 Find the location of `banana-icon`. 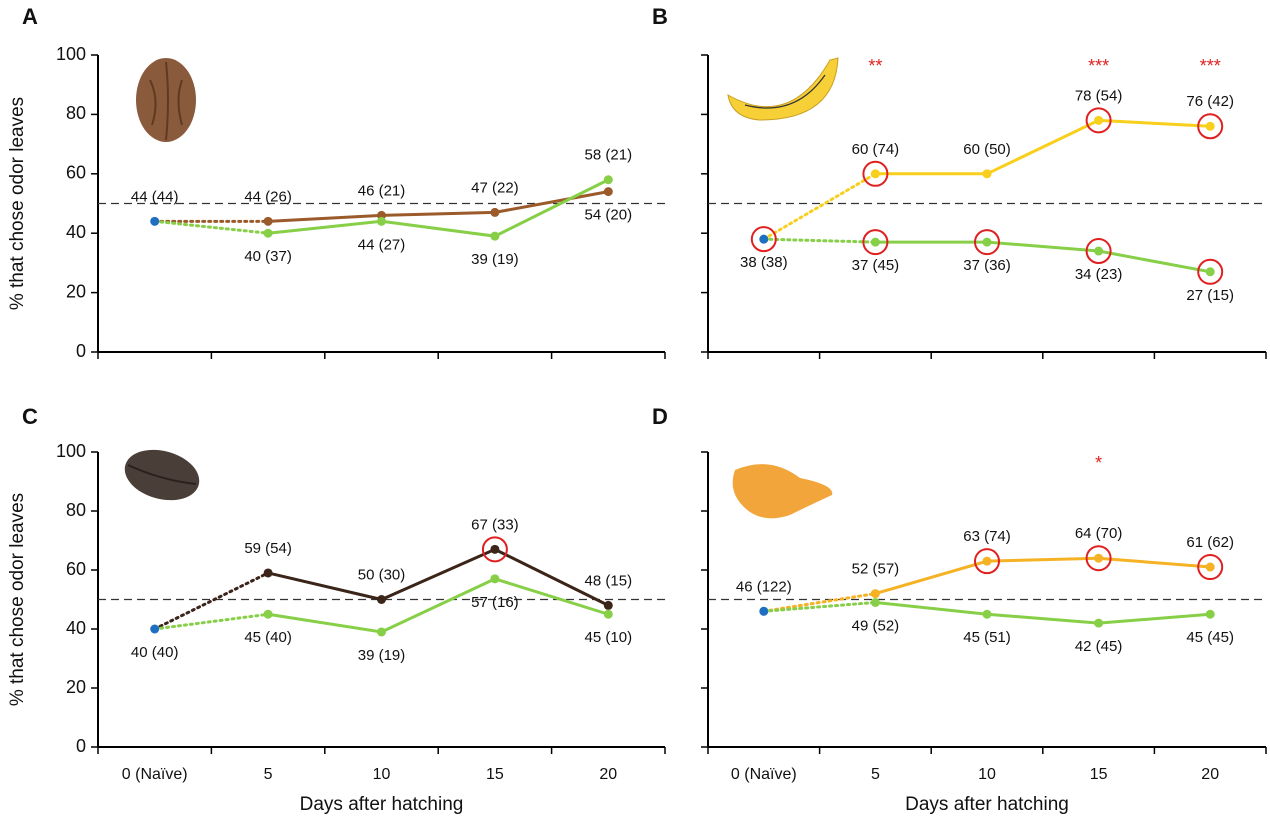

banana-icon is located at coordinates (783, 89).